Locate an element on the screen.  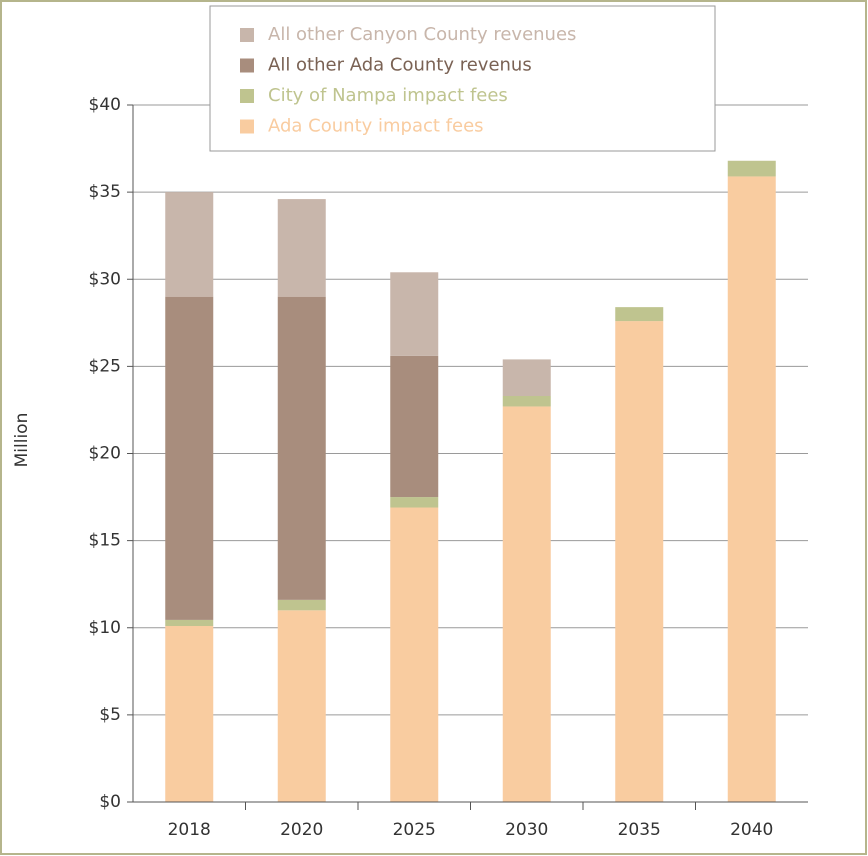
legend-label: All other Ada County revenus is located at coordinates (400, 65).